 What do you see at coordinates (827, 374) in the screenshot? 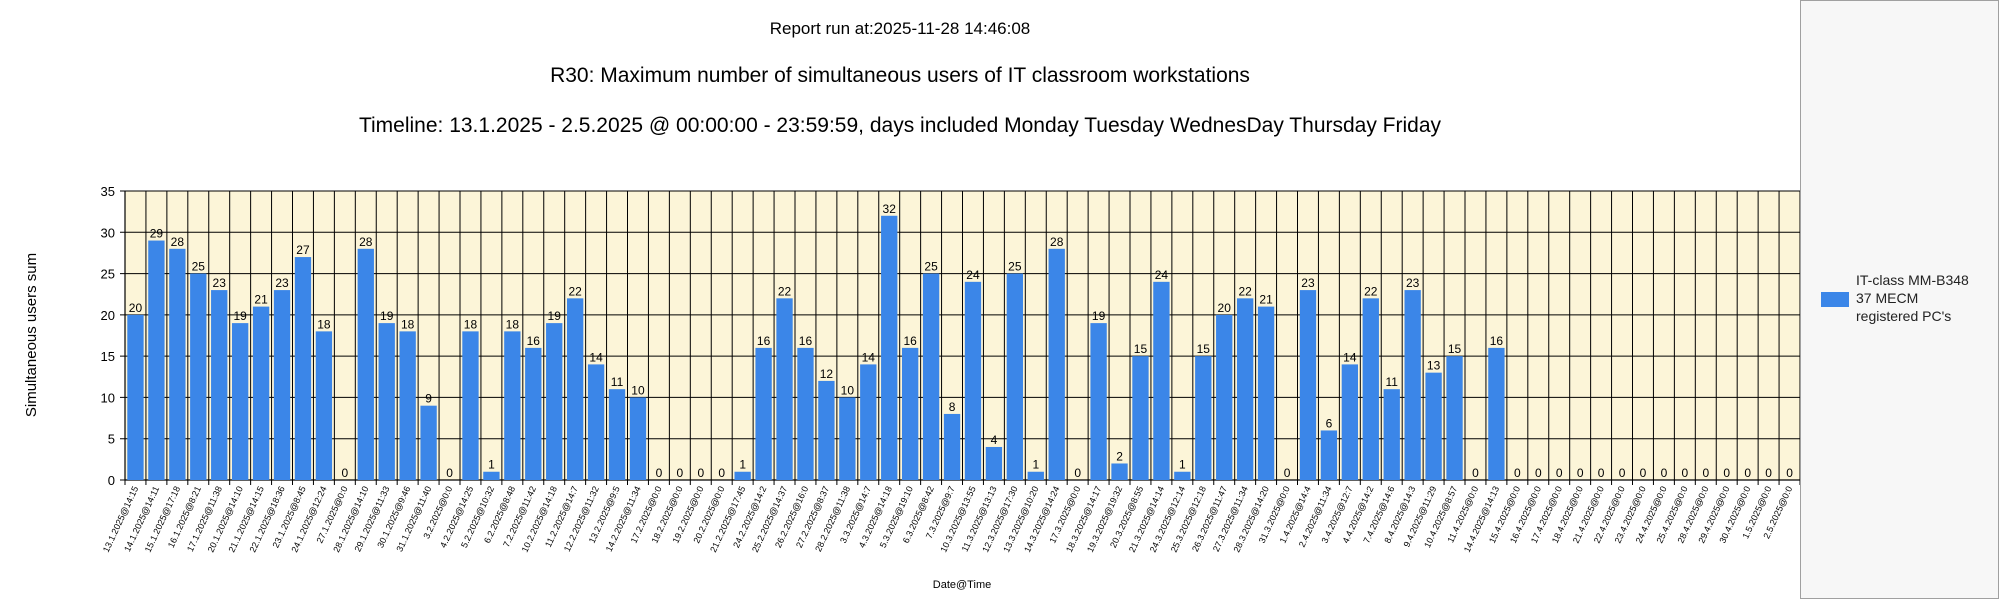
I see `bar-value-label: 12` at bounding box center [827, 374].